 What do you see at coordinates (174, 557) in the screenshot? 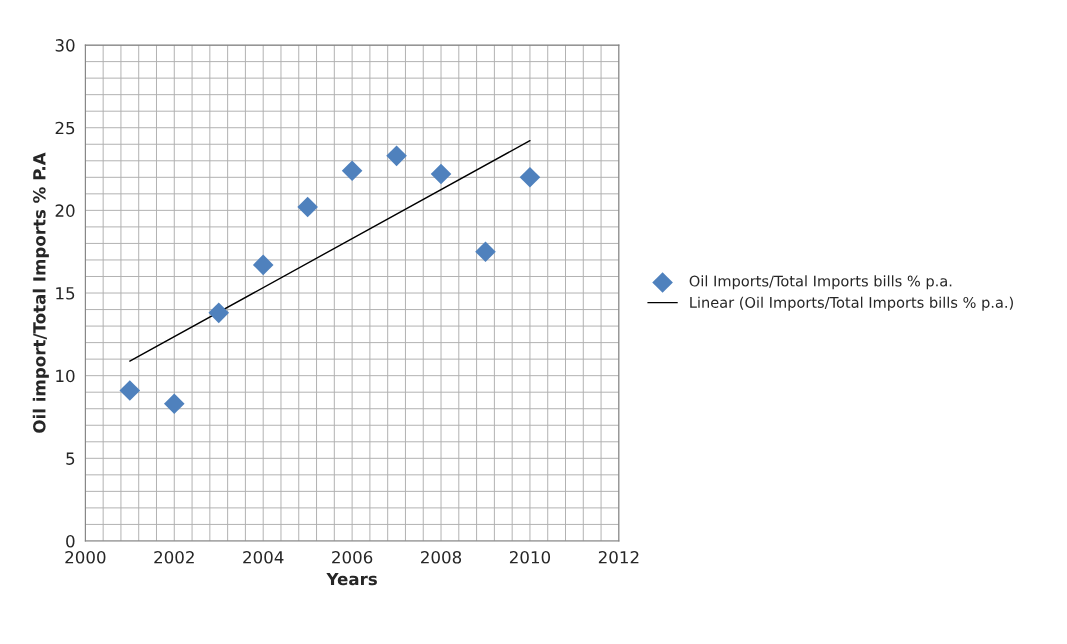
I see `x-tick-label: 2002` at bounding box center [174, 557].